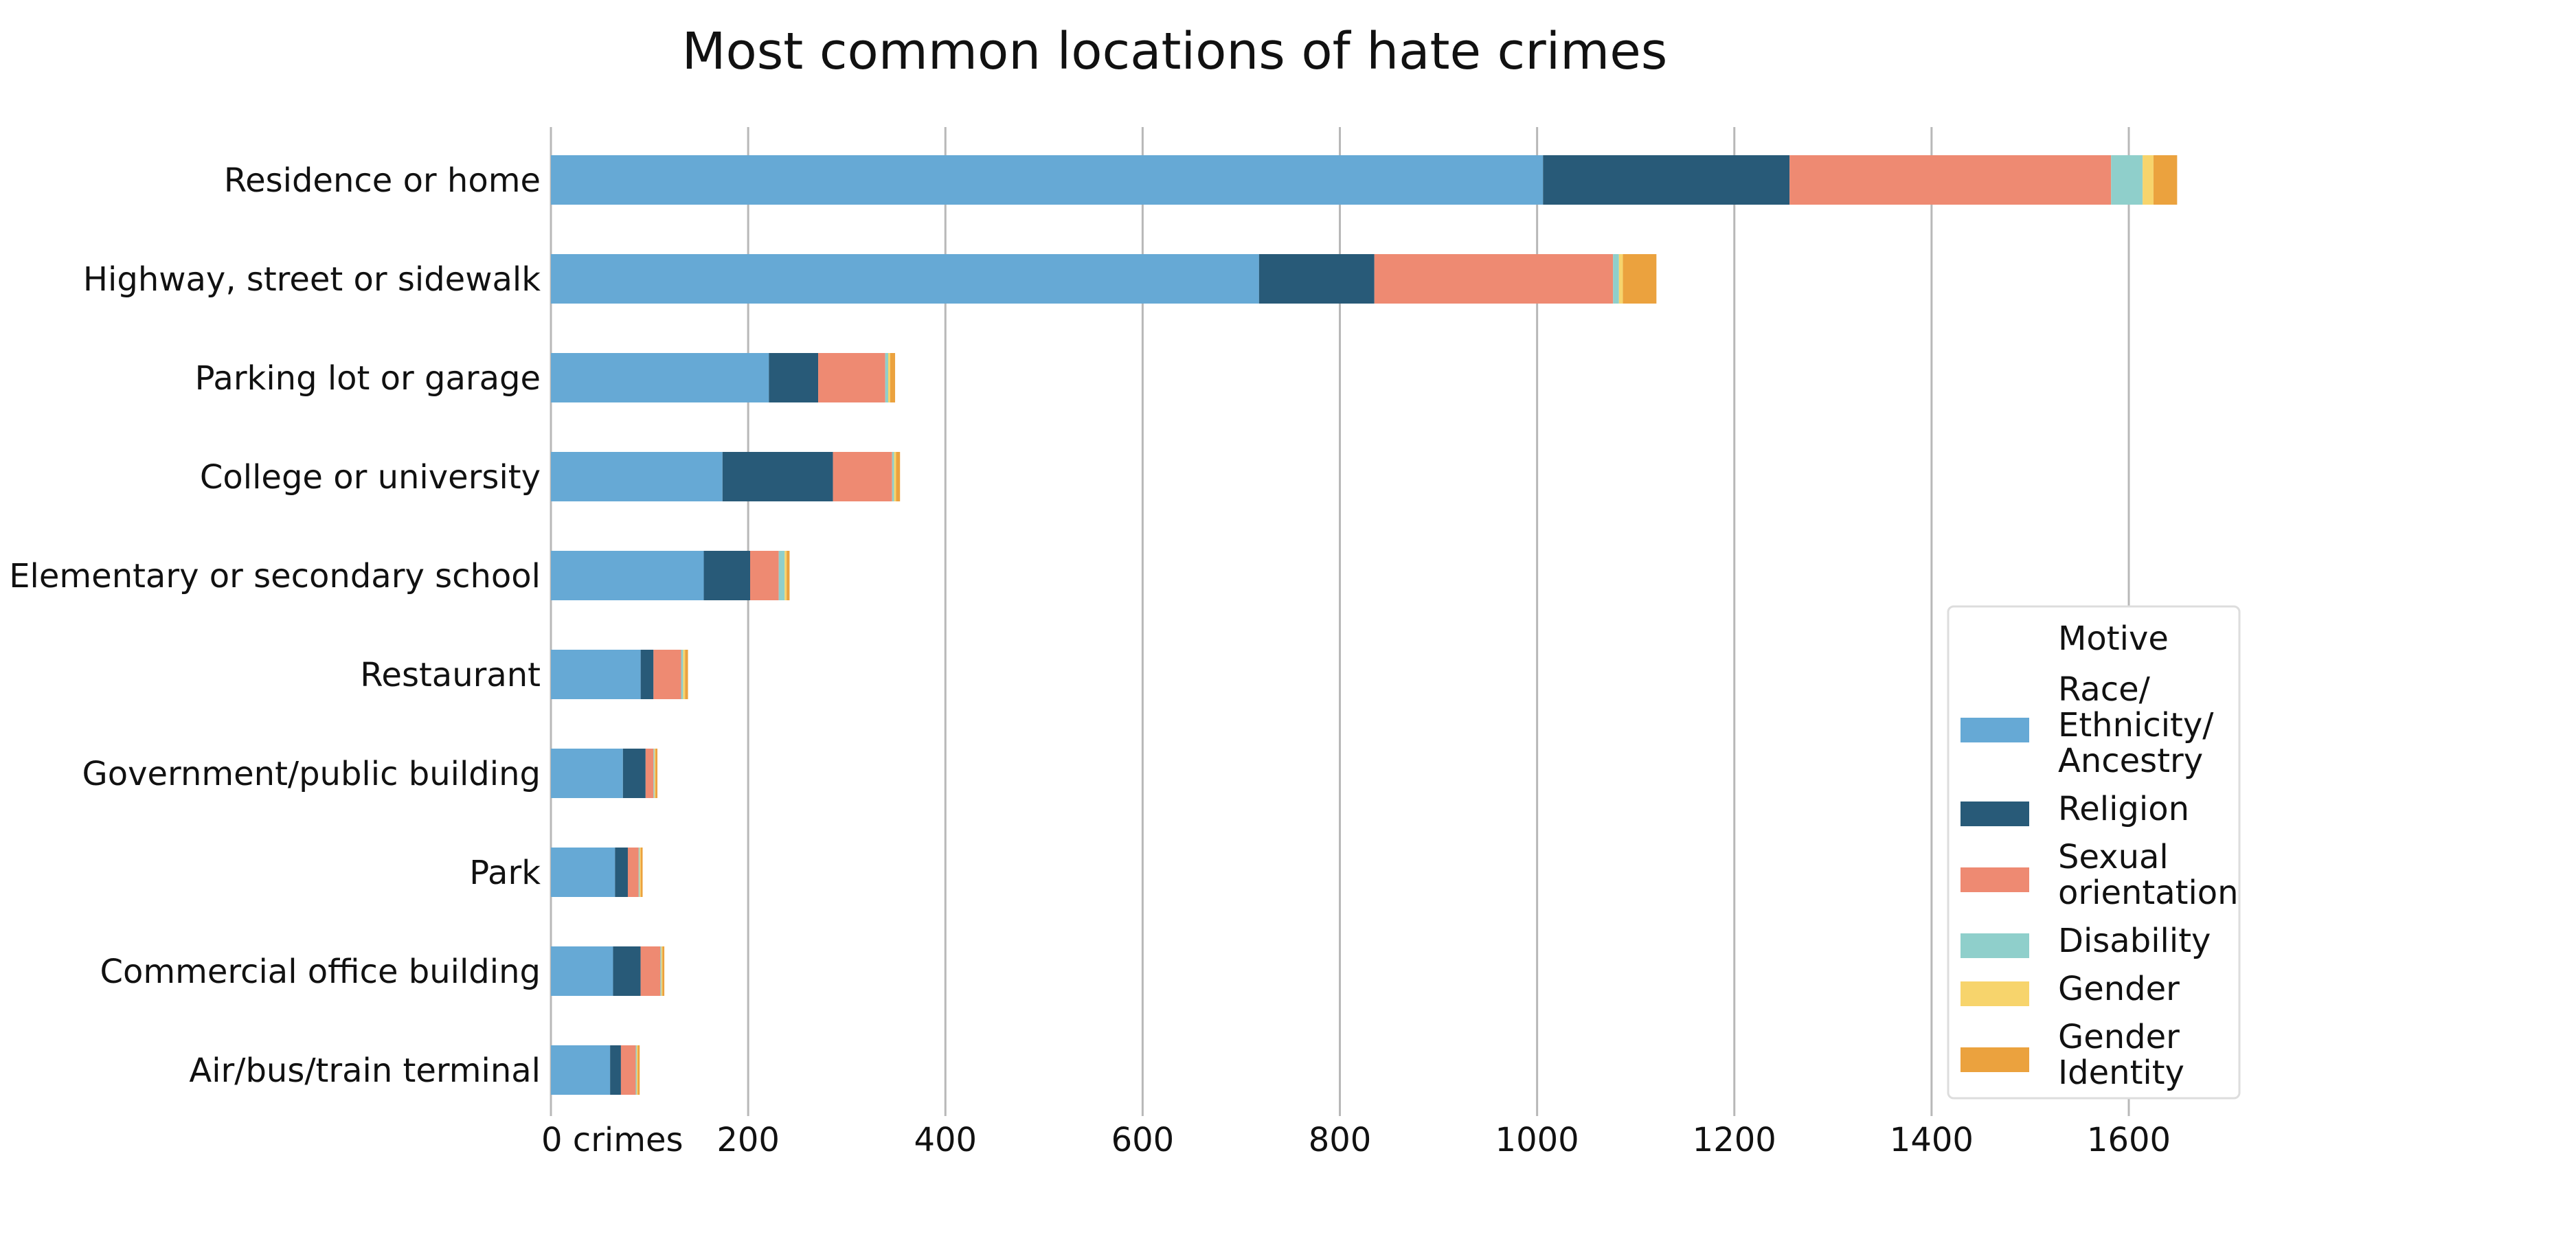 Image resolution: width=2576 pixels, height=1239 pixels. What do you see at coordinates (634, 773) in the screenshot?
I see `bar-government-public-building-religion` at bounding box center [634, 773].